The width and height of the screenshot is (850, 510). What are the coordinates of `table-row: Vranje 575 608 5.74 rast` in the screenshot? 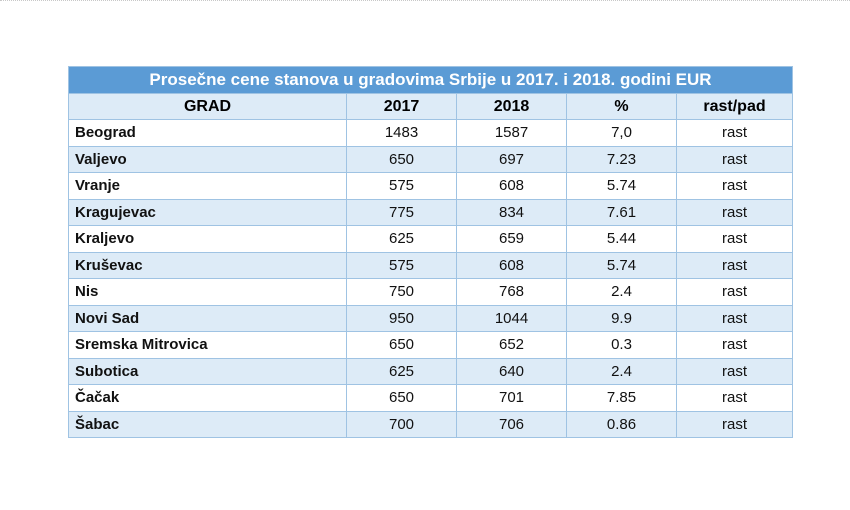 It's located at (430, 186).